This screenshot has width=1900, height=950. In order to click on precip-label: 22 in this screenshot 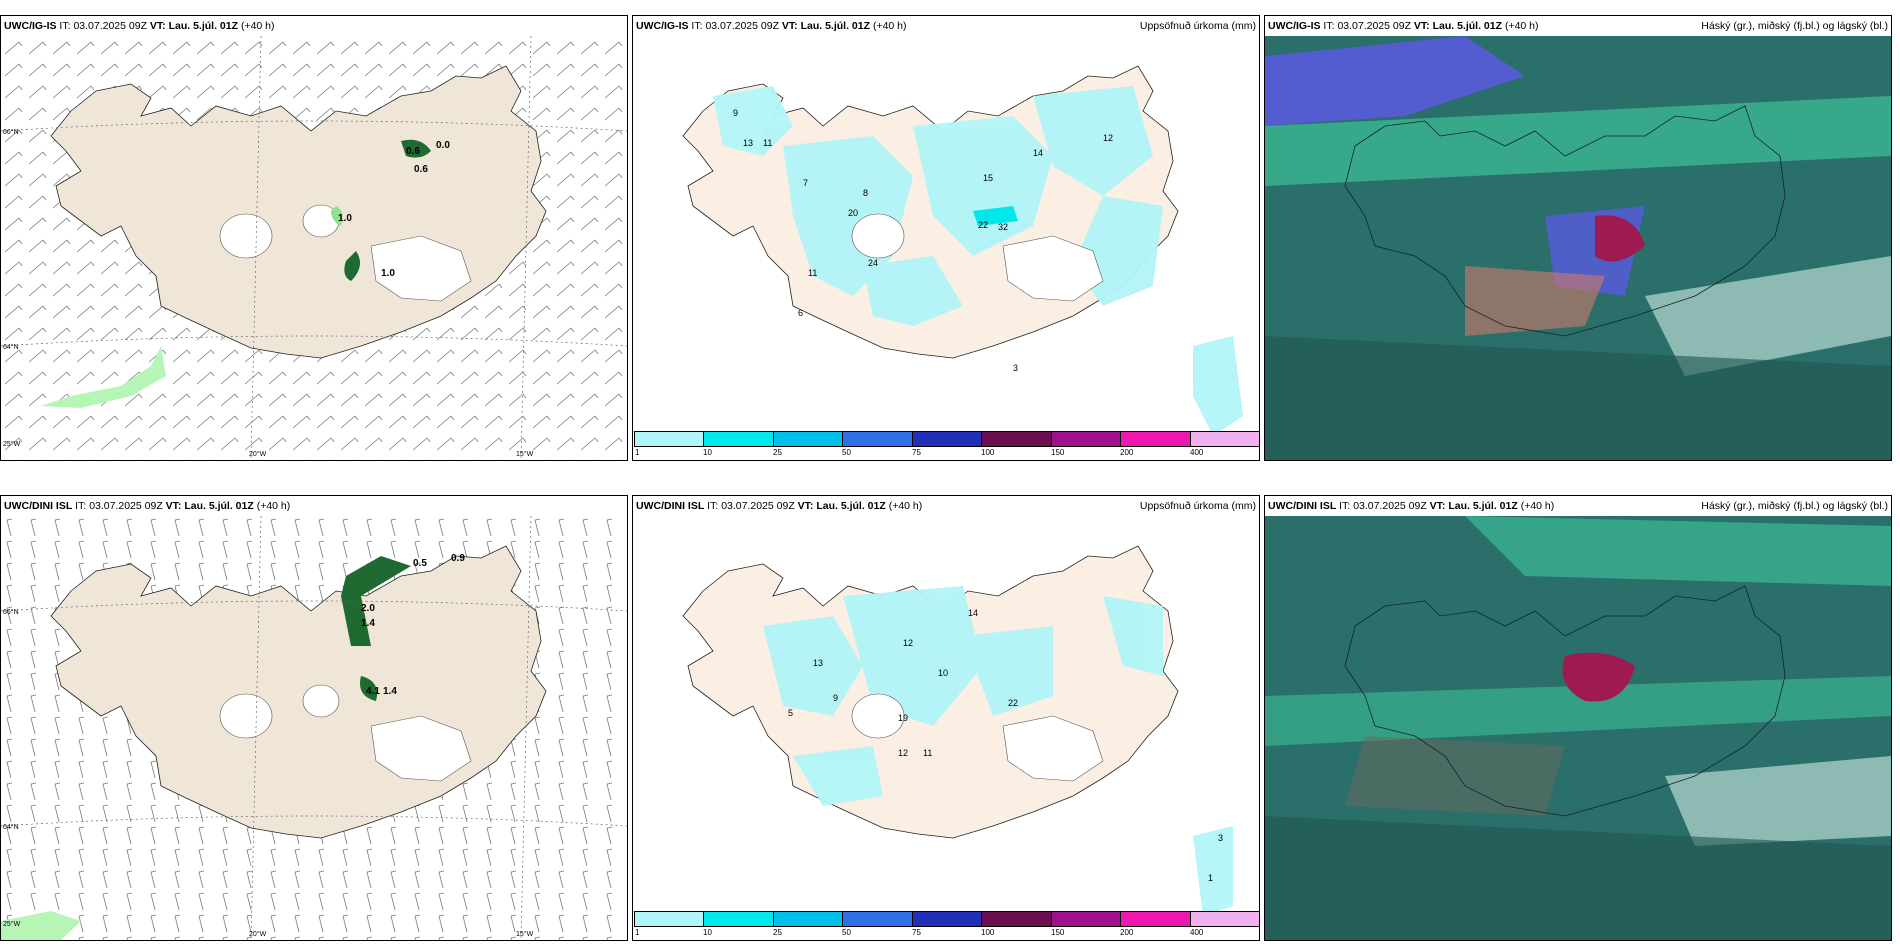, I will do `click(983, 225)`.